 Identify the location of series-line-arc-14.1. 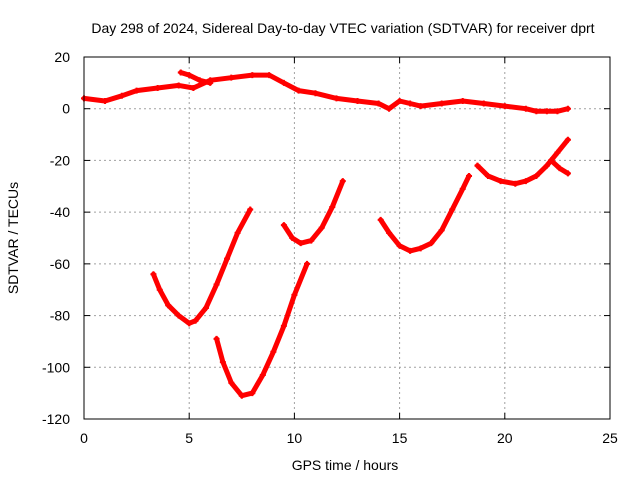
(425, 213).